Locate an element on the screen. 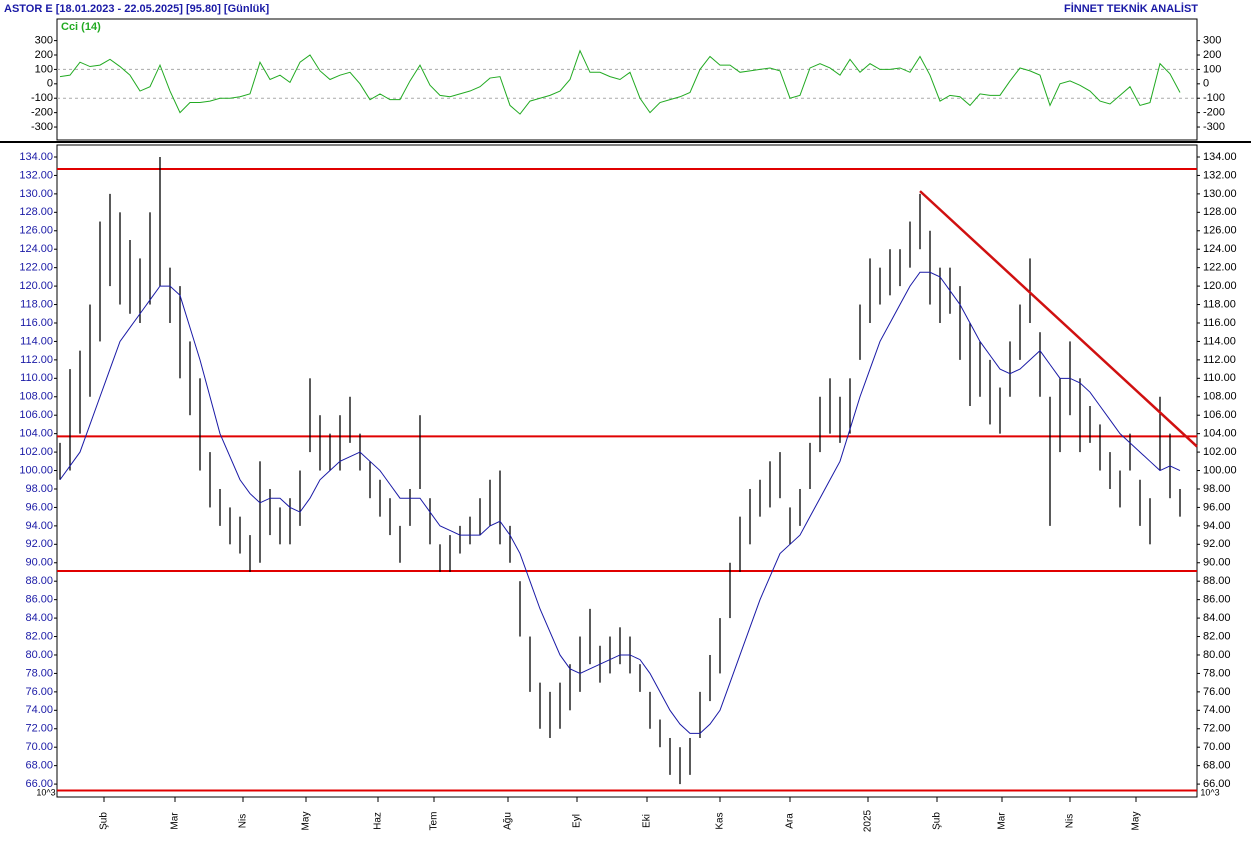 The image size is (1251, 841). y-tick-label: -300 is located at coordinates (1214, 127).